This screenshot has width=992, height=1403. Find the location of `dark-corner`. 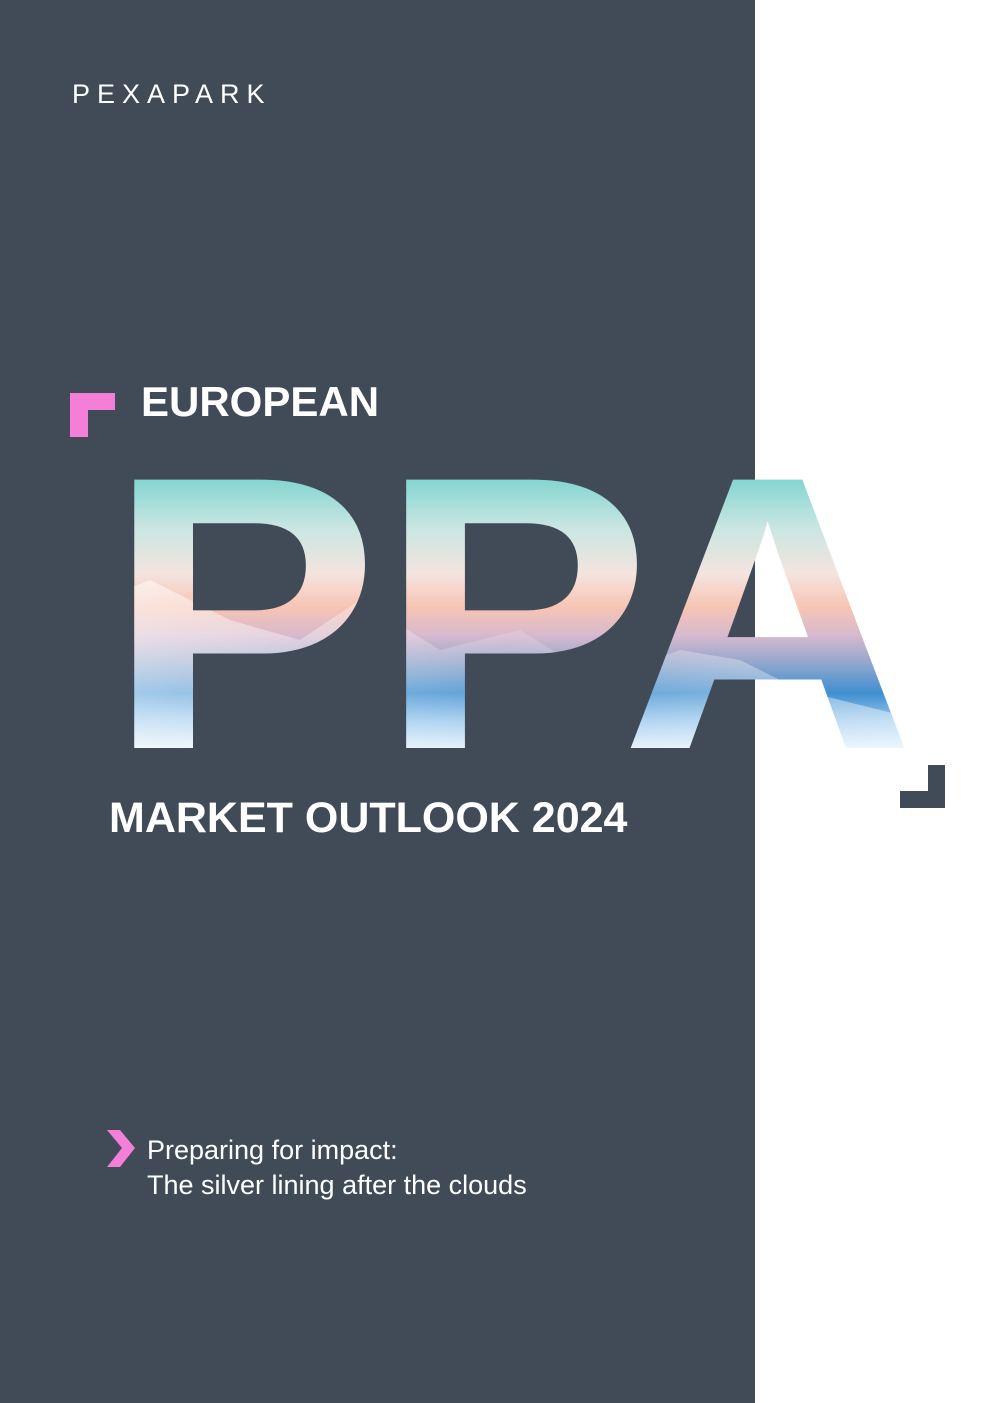

dark-corner is located at coordinates (922, 786).